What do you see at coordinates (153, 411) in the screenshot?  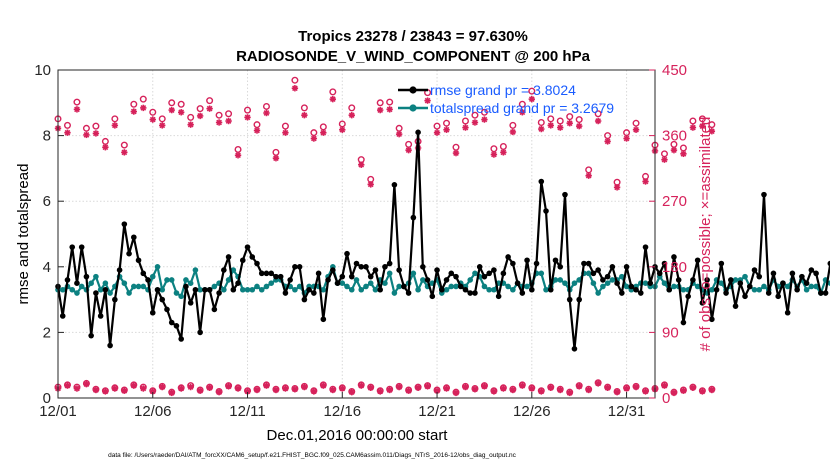 I see `x-tick-label: 12/06` at bounding box center [153, 411].